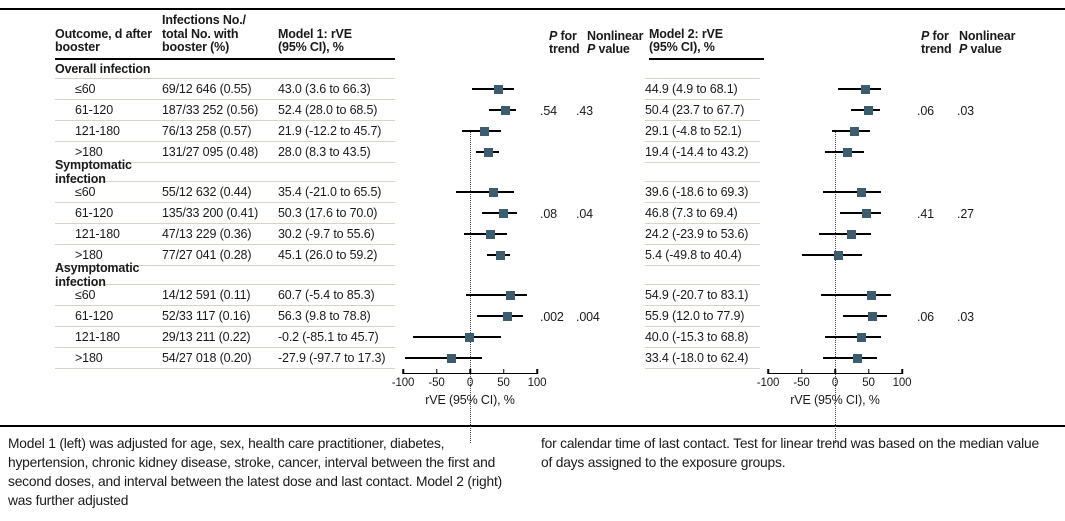 The image size is (1065, 521). I want to click on tick-label: 100, so click(537, 382).